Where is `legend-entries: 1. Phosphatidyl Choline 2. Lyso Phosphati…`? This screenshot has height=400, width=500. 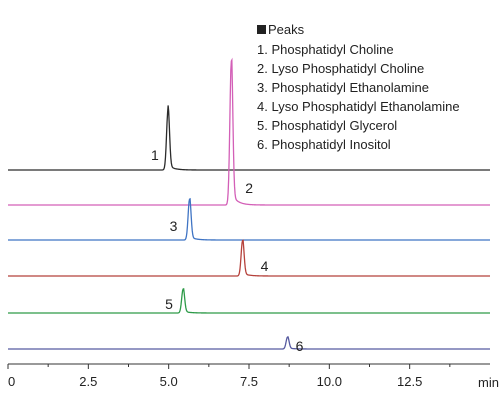 legend-entries: 1. Phosphatidyl Choline 2. Lyso Phosphati… is located at coordinates (358, 97).